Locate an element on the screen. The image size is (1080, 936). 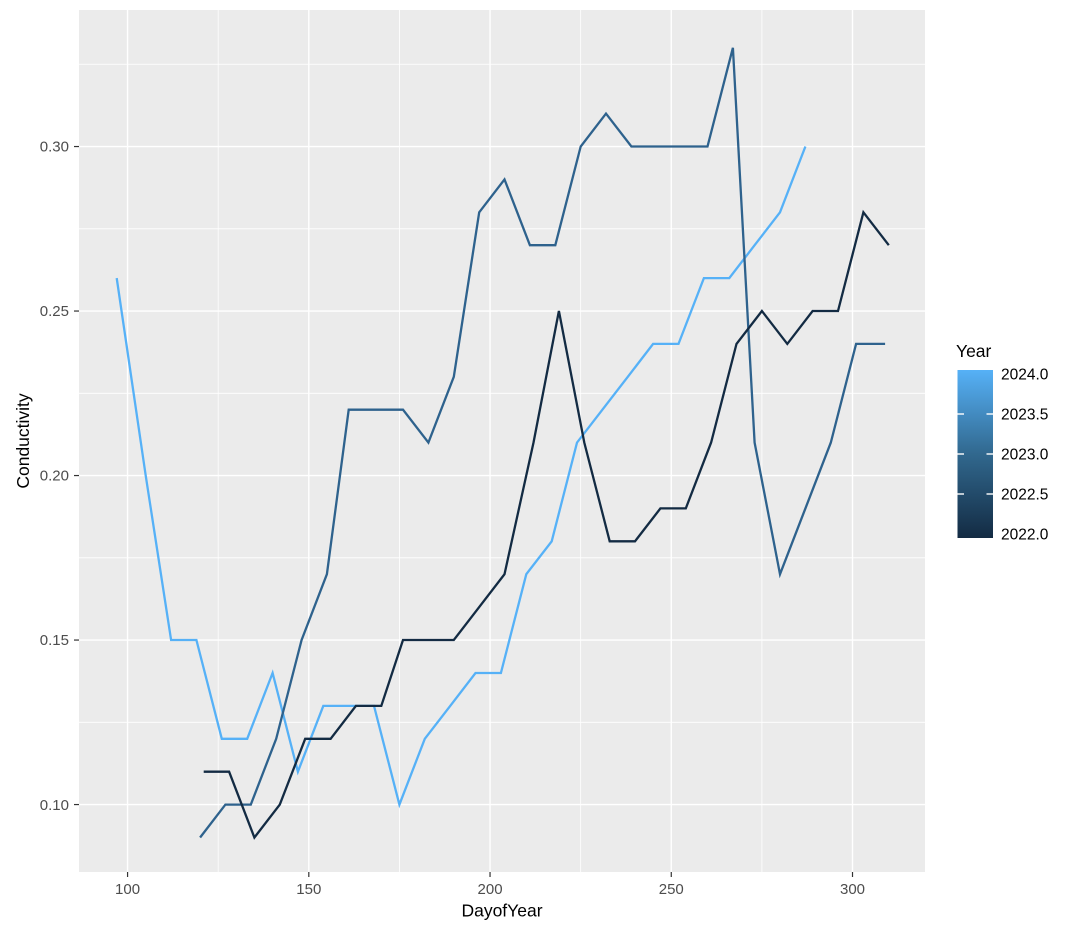
y-tick-label: 0.25 is located at coordinates (54, 311).